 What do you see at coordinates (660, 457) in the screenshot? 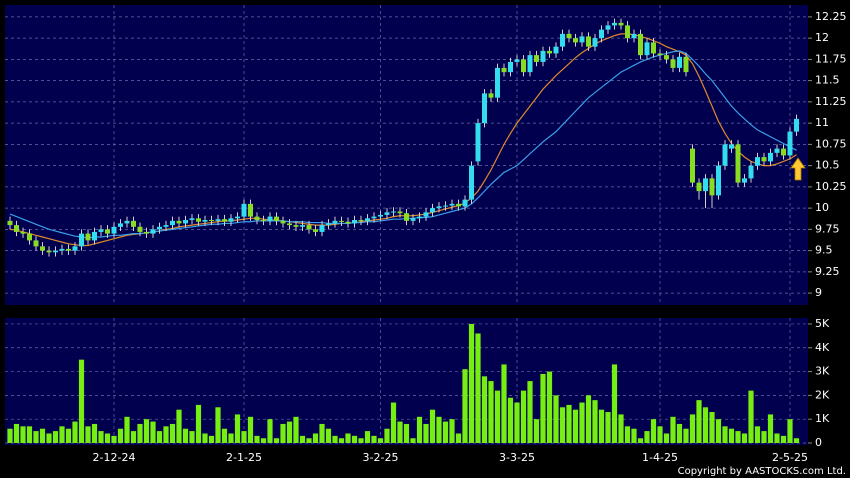
I see `x-tick-label: 1-4-25` at bounding box center [660, 457].